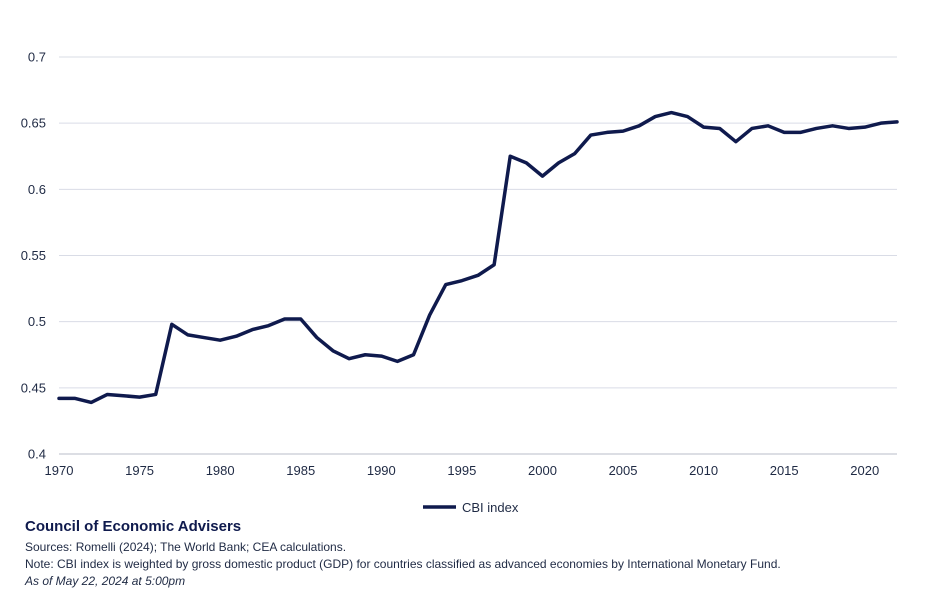  What do you see at coordinates (623, 470) in the screenshot?
I see `x-tick-label: 2005` at bounding box center [623, 470].